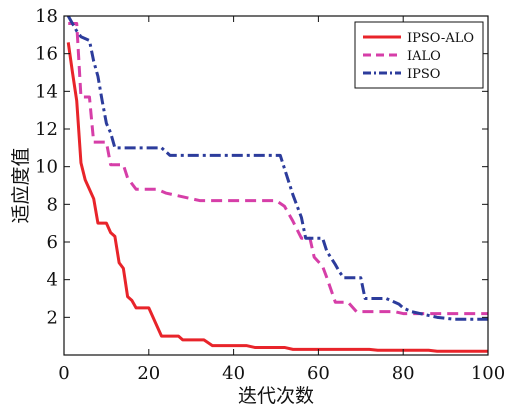  I want to click on x-tick-label: 100, so click(488, 373).